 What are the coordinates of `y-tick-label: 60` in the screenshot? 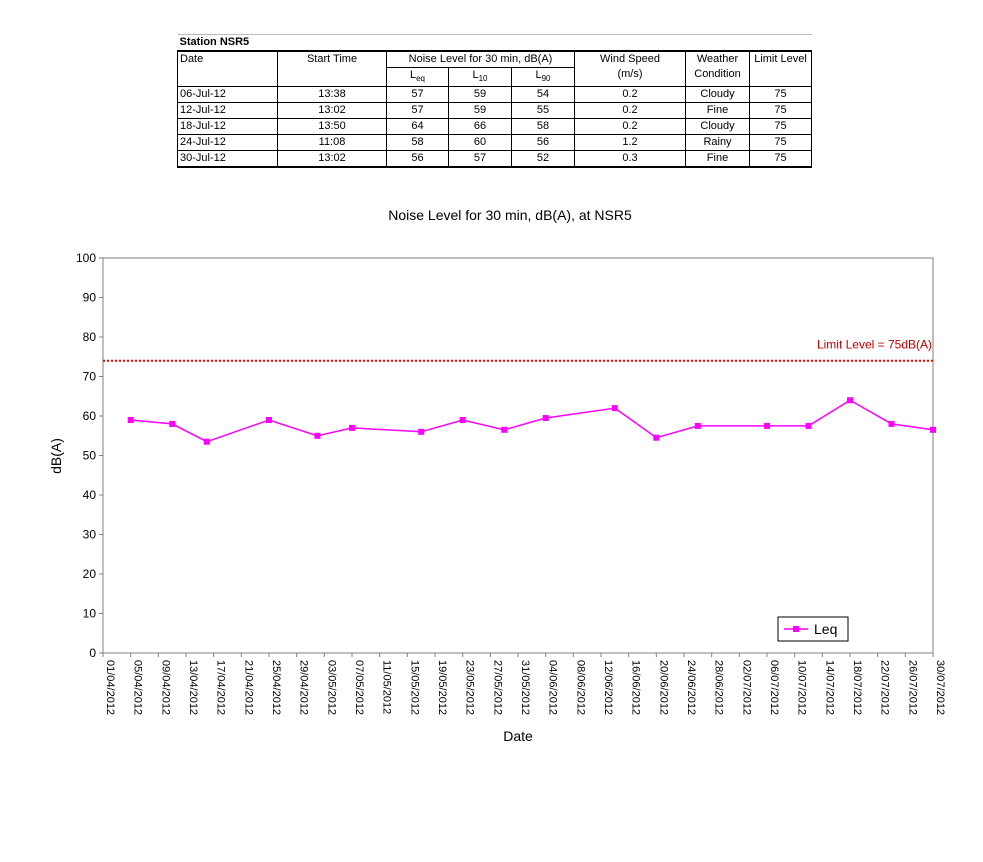 It's located at (90, 416).